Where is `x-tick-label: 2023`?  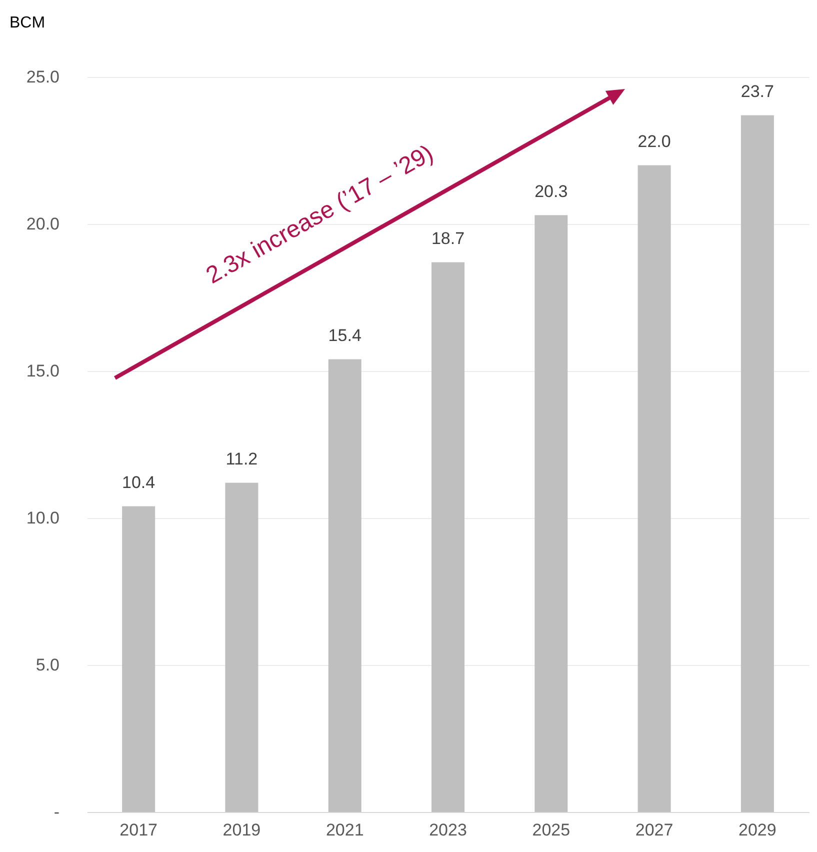 x-tick-label: 2023 is located at coordinates (448, 830).